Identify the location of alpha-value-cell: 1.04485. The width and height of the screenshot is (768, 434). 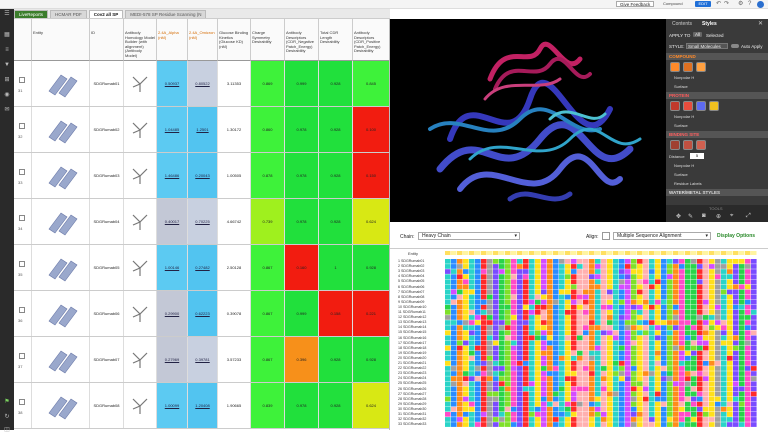
(172, 129).